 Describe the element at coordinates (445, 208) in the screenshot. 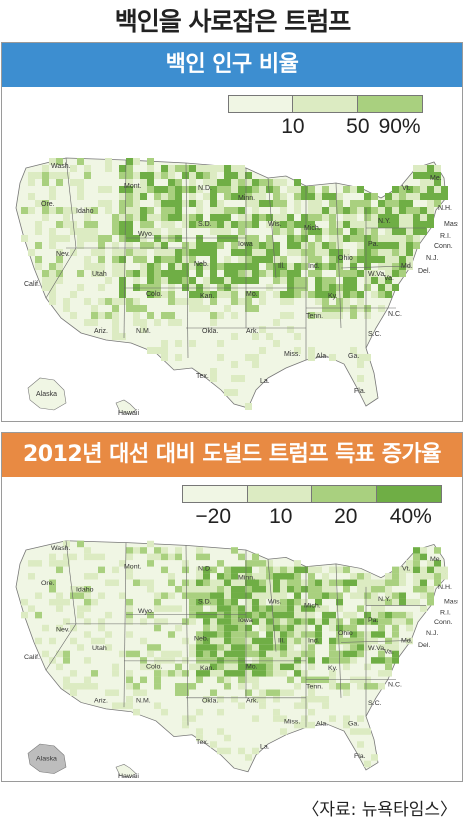

I see `state-label: N.H.` at that location.